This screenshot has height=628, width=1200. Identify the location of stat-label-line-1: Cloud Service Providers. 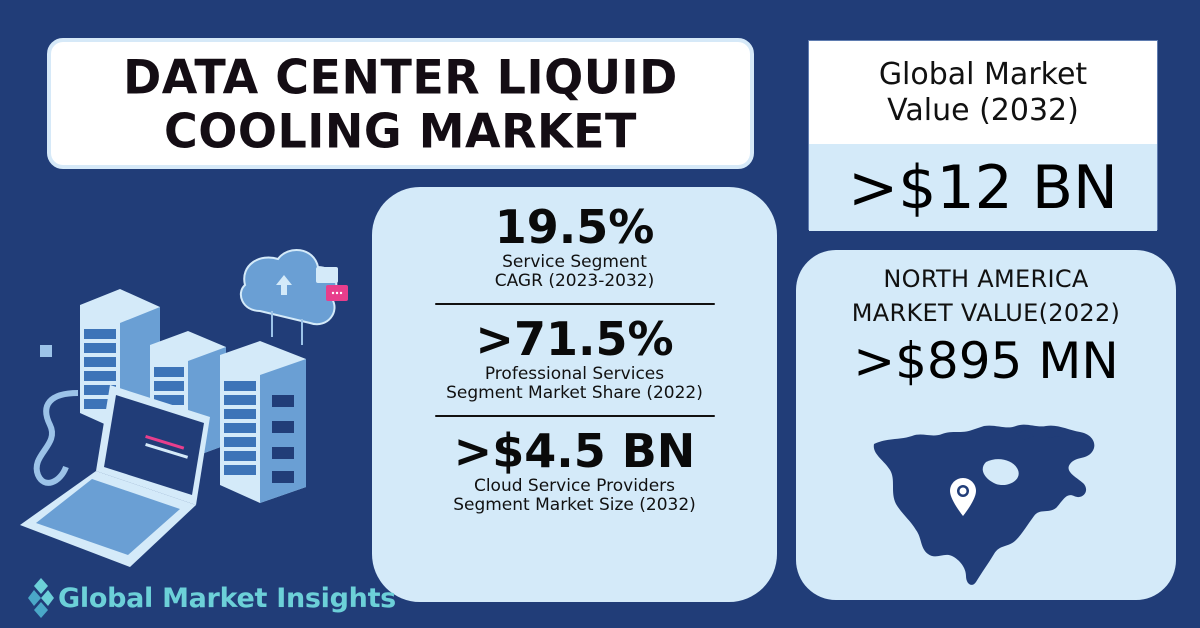
(574, 486).